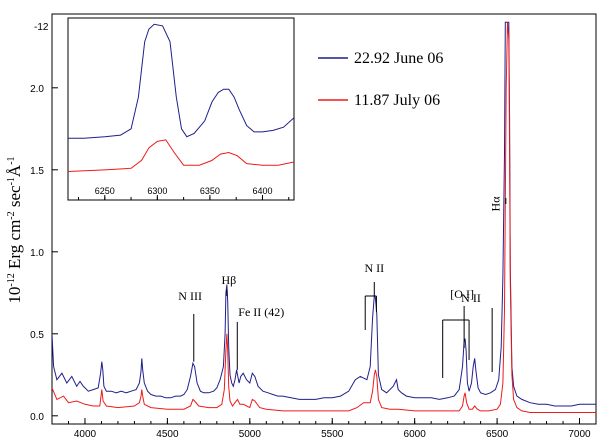 Image resolution: width=600 pixels, height=440 pixels. I want to click on y-tick-label: 1.0, so click(37, 253).